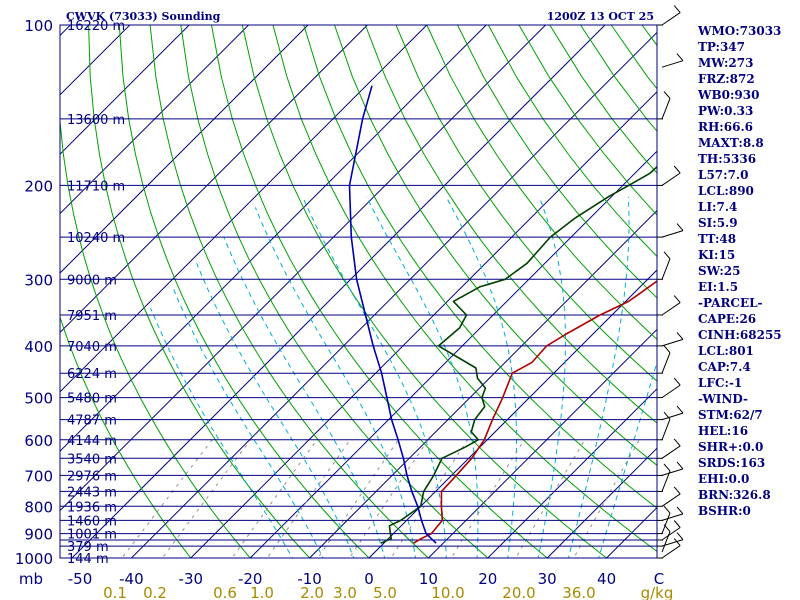 This screenshot has height=600, width=800. Describe the element at coordinates (717, 255) in the screenshot. I see `index-entry: KI:15` at that location.